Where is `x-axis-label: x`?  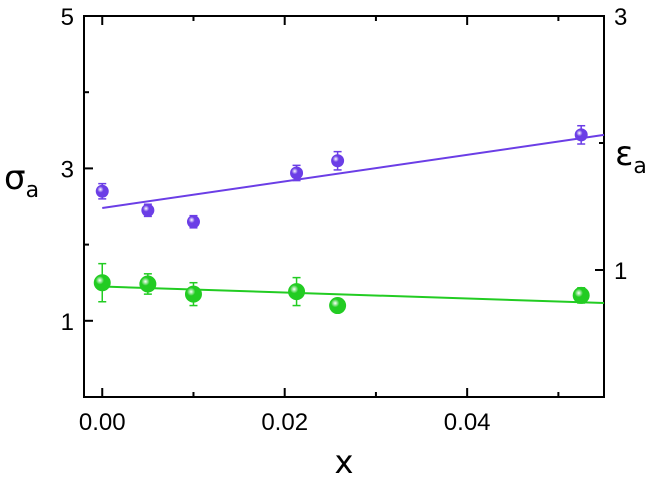 x-axis-label: x is located at coordinates (344, 460).